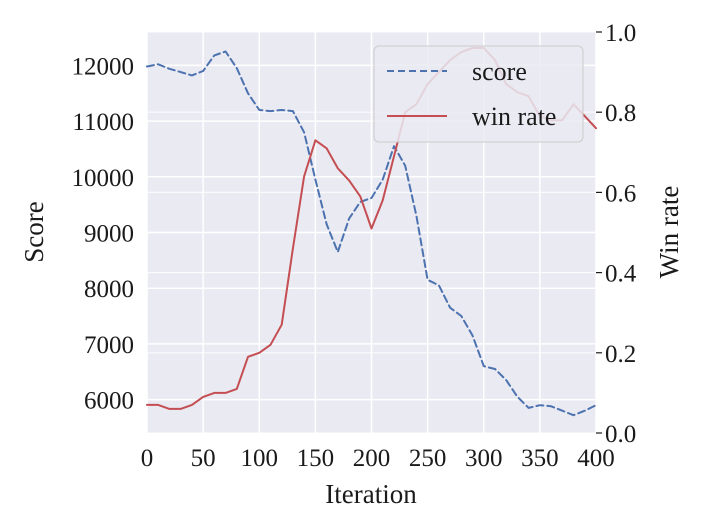 This screenshot has width=707, height=532. What do you see at coordinates (109, 401) in the screenshot?
I see `y-left-tick-label: 6000` at bounding box center [109, 401].